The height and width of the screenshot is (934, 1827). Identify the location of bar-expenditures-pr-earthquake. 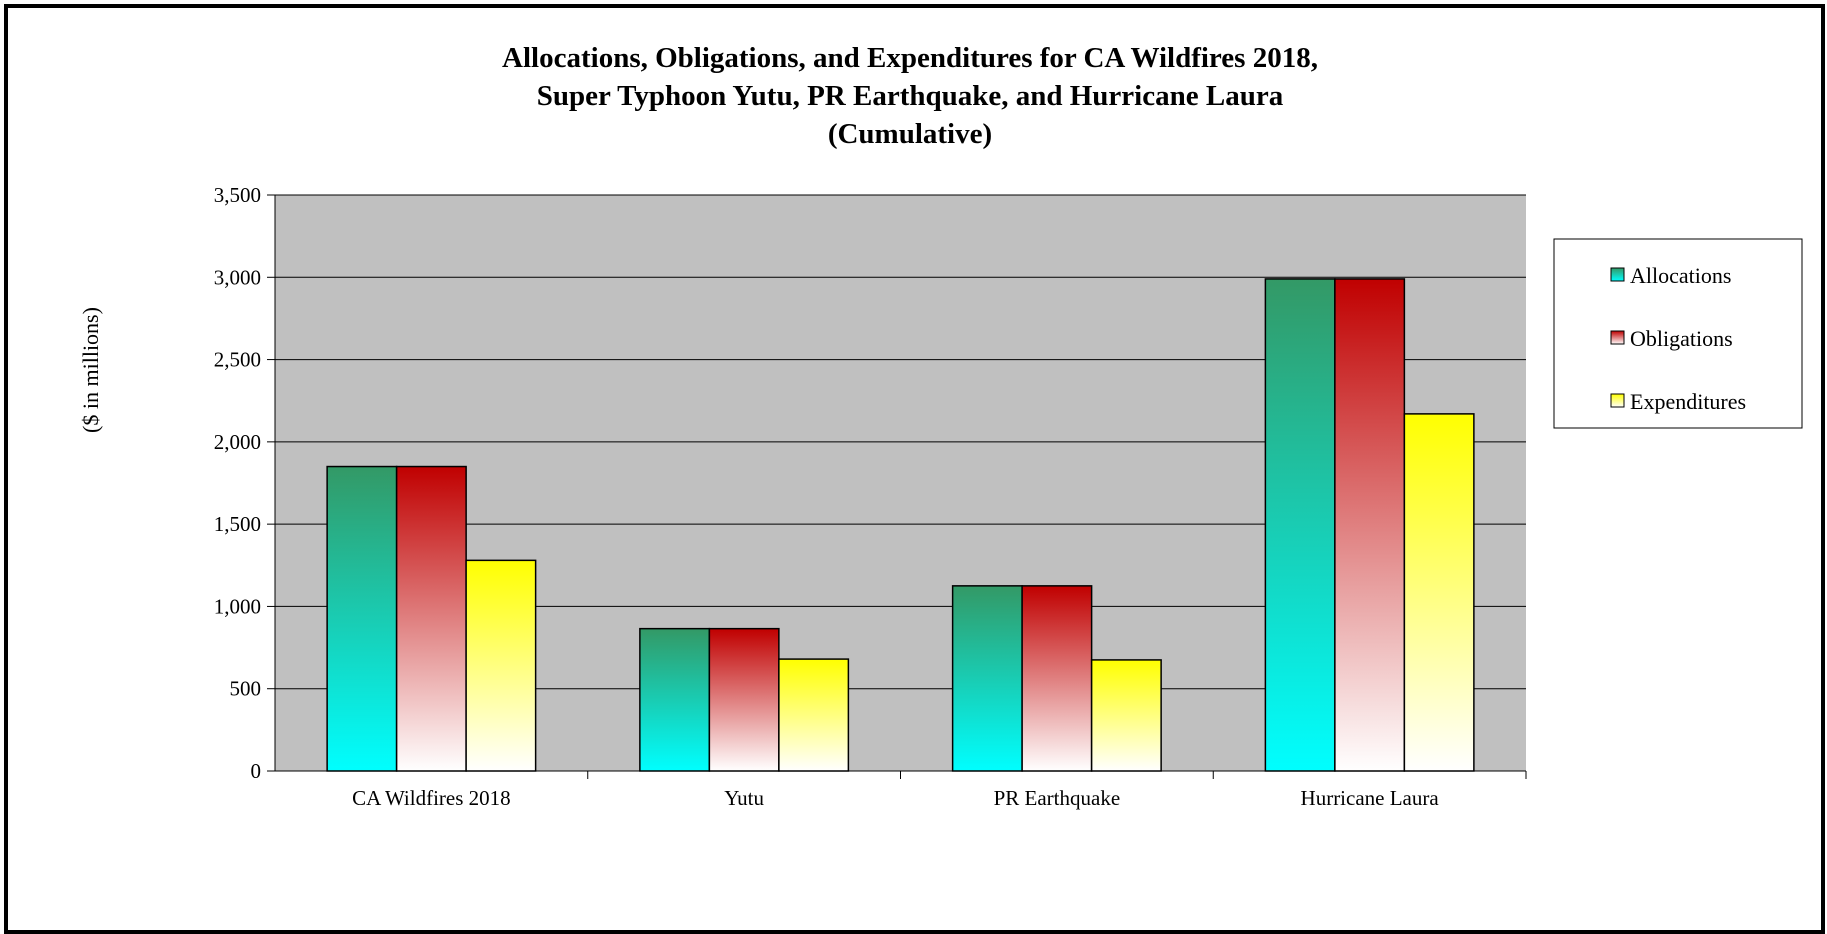
(1126, 715).